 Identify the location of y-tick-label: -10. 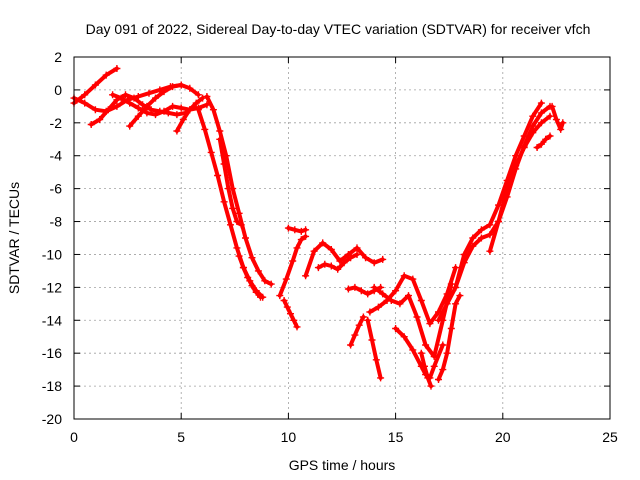
(52, 254).